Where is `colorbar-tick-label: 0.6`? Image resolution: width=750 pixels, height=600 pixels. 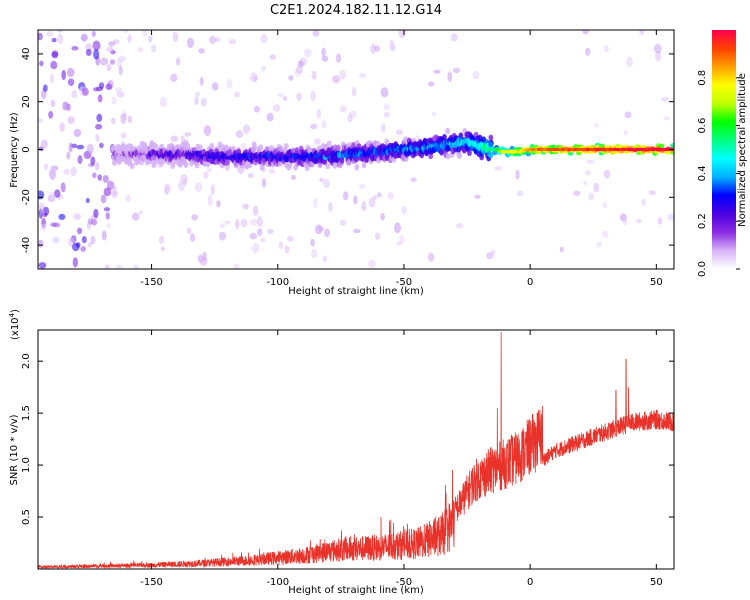 colorbar-tick-label: 0.6 is located at coordinates (702, 126).